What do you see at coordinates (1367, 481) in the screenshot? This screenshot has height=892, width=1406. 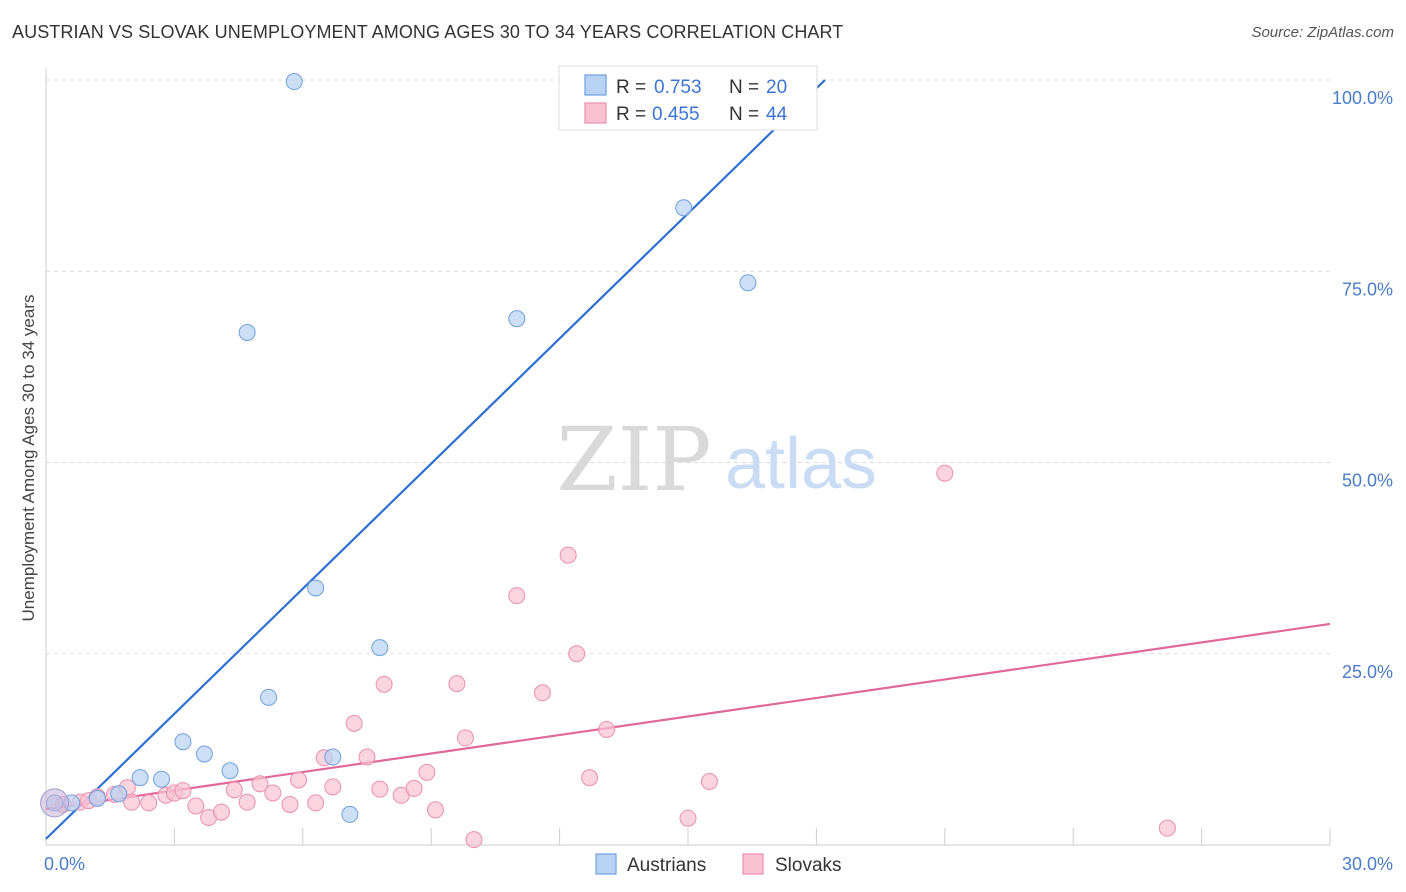 I see `y-tick-label-2: 50.0%` at bounding box center [1367, 481].